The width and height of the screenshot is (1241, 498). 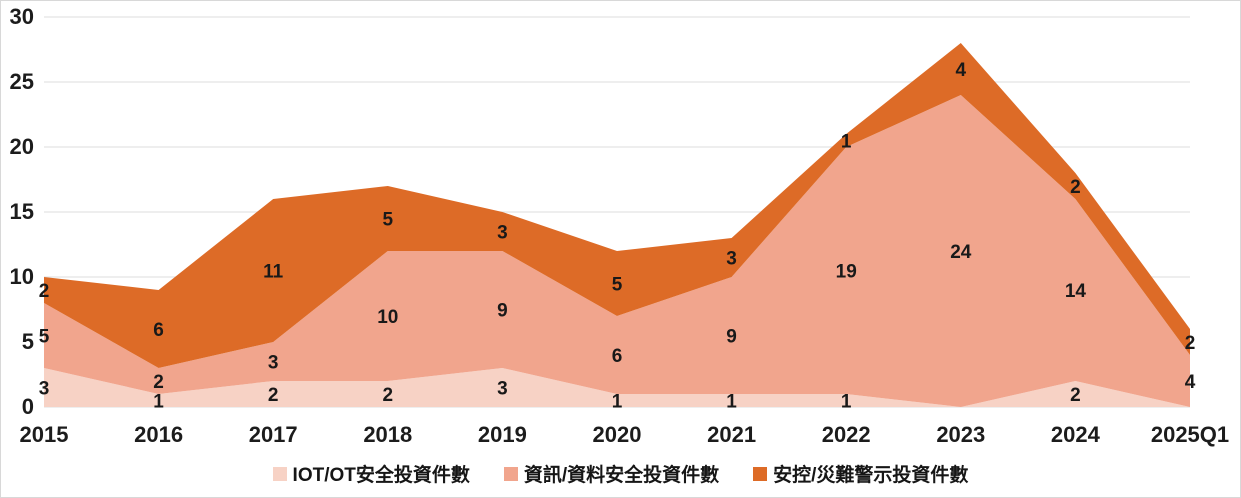 I want to click on legend-item-0: IOT/OT安全投資件數, so click(x=371, y=473).